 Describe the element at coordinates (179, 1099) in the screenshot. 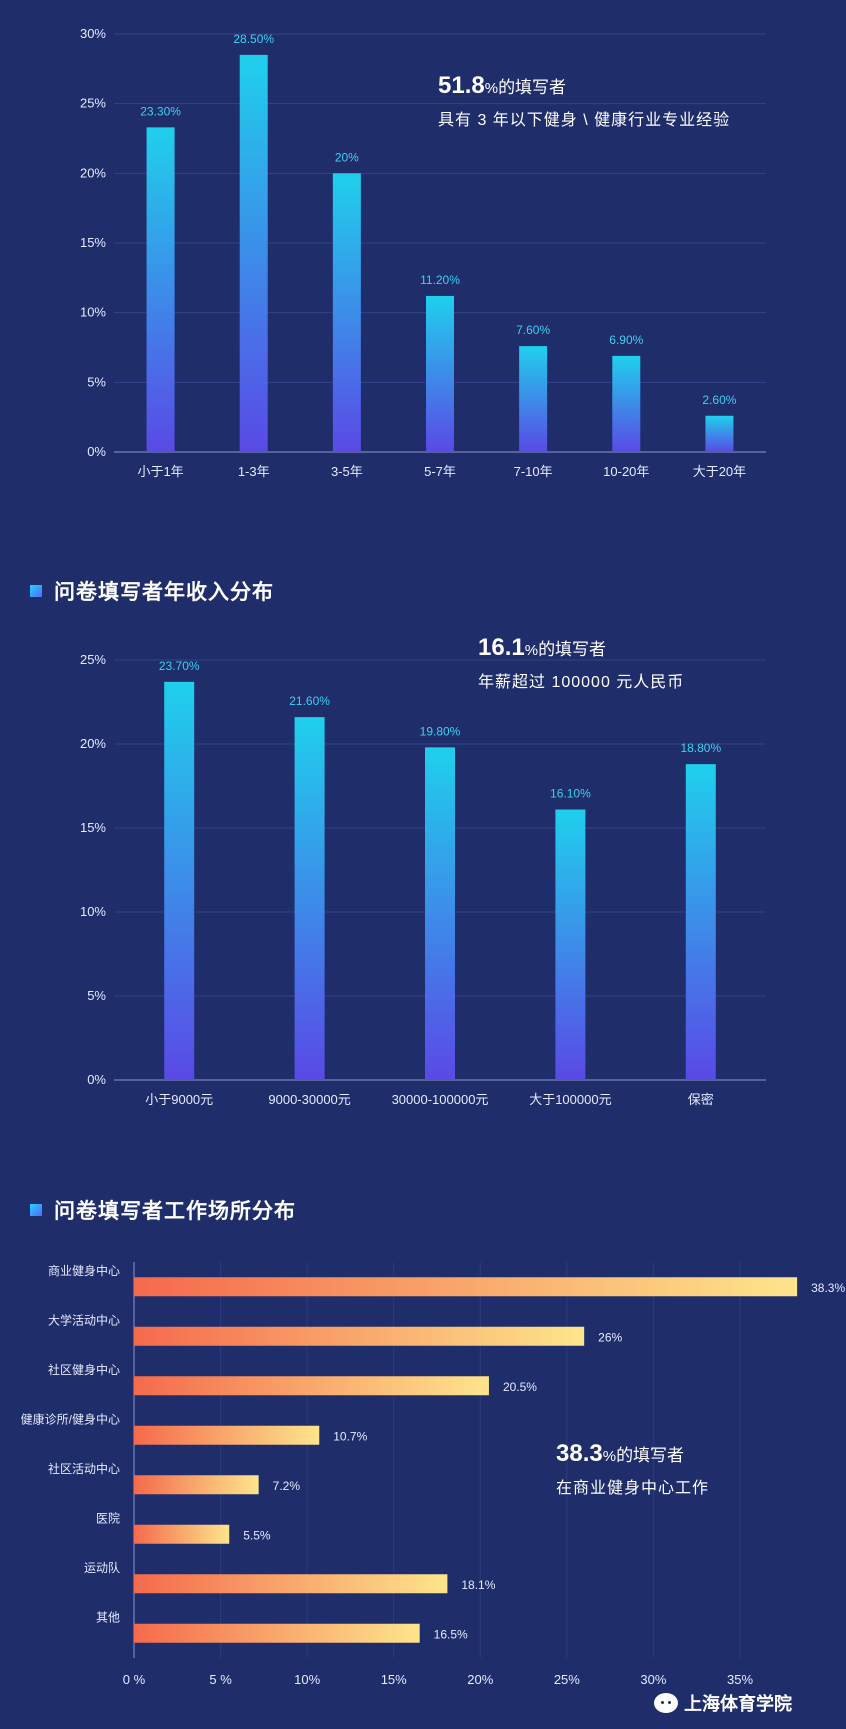

I see `income-chart-category-label: 小于9000元` at that location.